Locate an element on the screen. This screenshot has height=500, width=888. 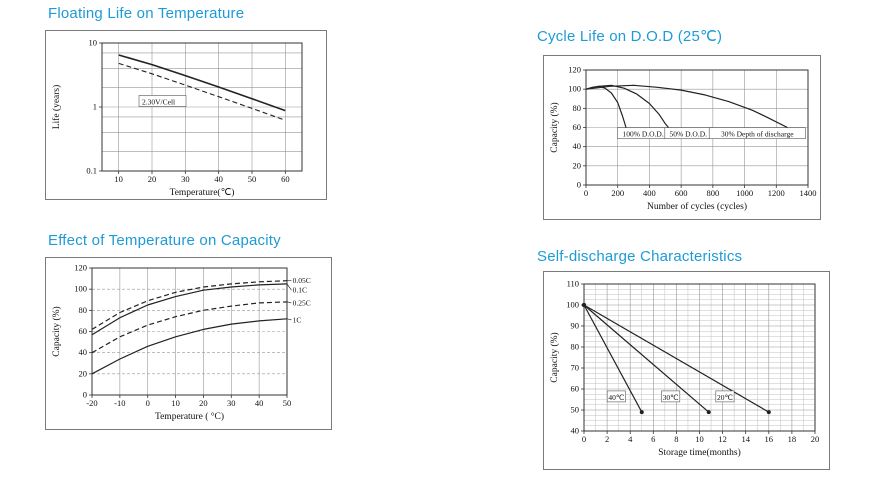
svg-text: 8 is located at coordinates (676, 439).